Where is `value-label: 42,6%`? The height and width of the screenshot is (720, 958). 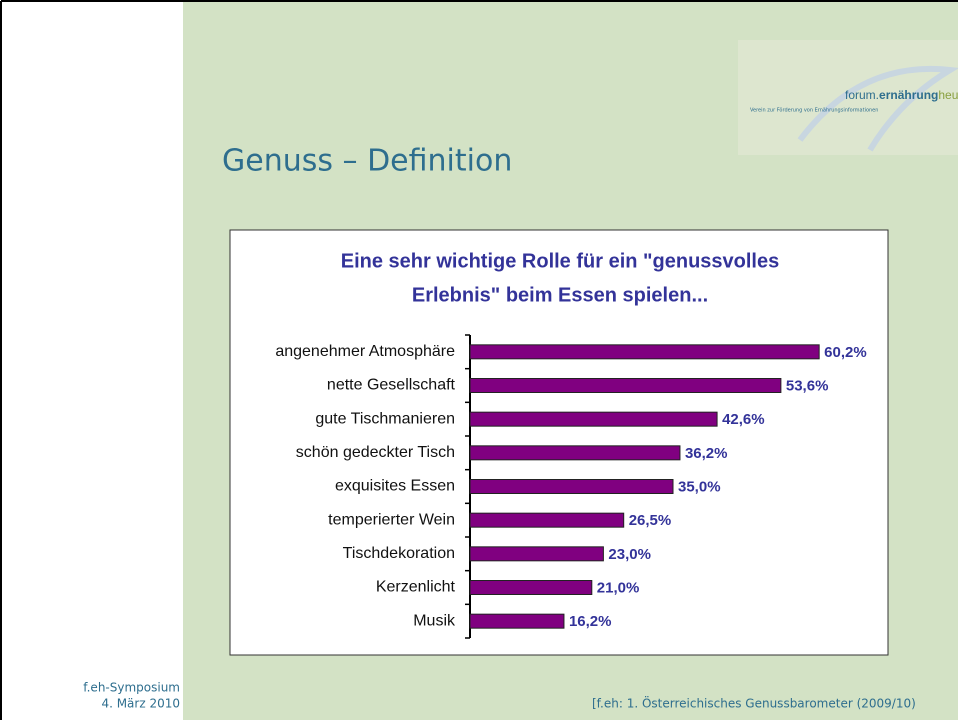 value-label: 42,6% is located at coordinates (743, 419).